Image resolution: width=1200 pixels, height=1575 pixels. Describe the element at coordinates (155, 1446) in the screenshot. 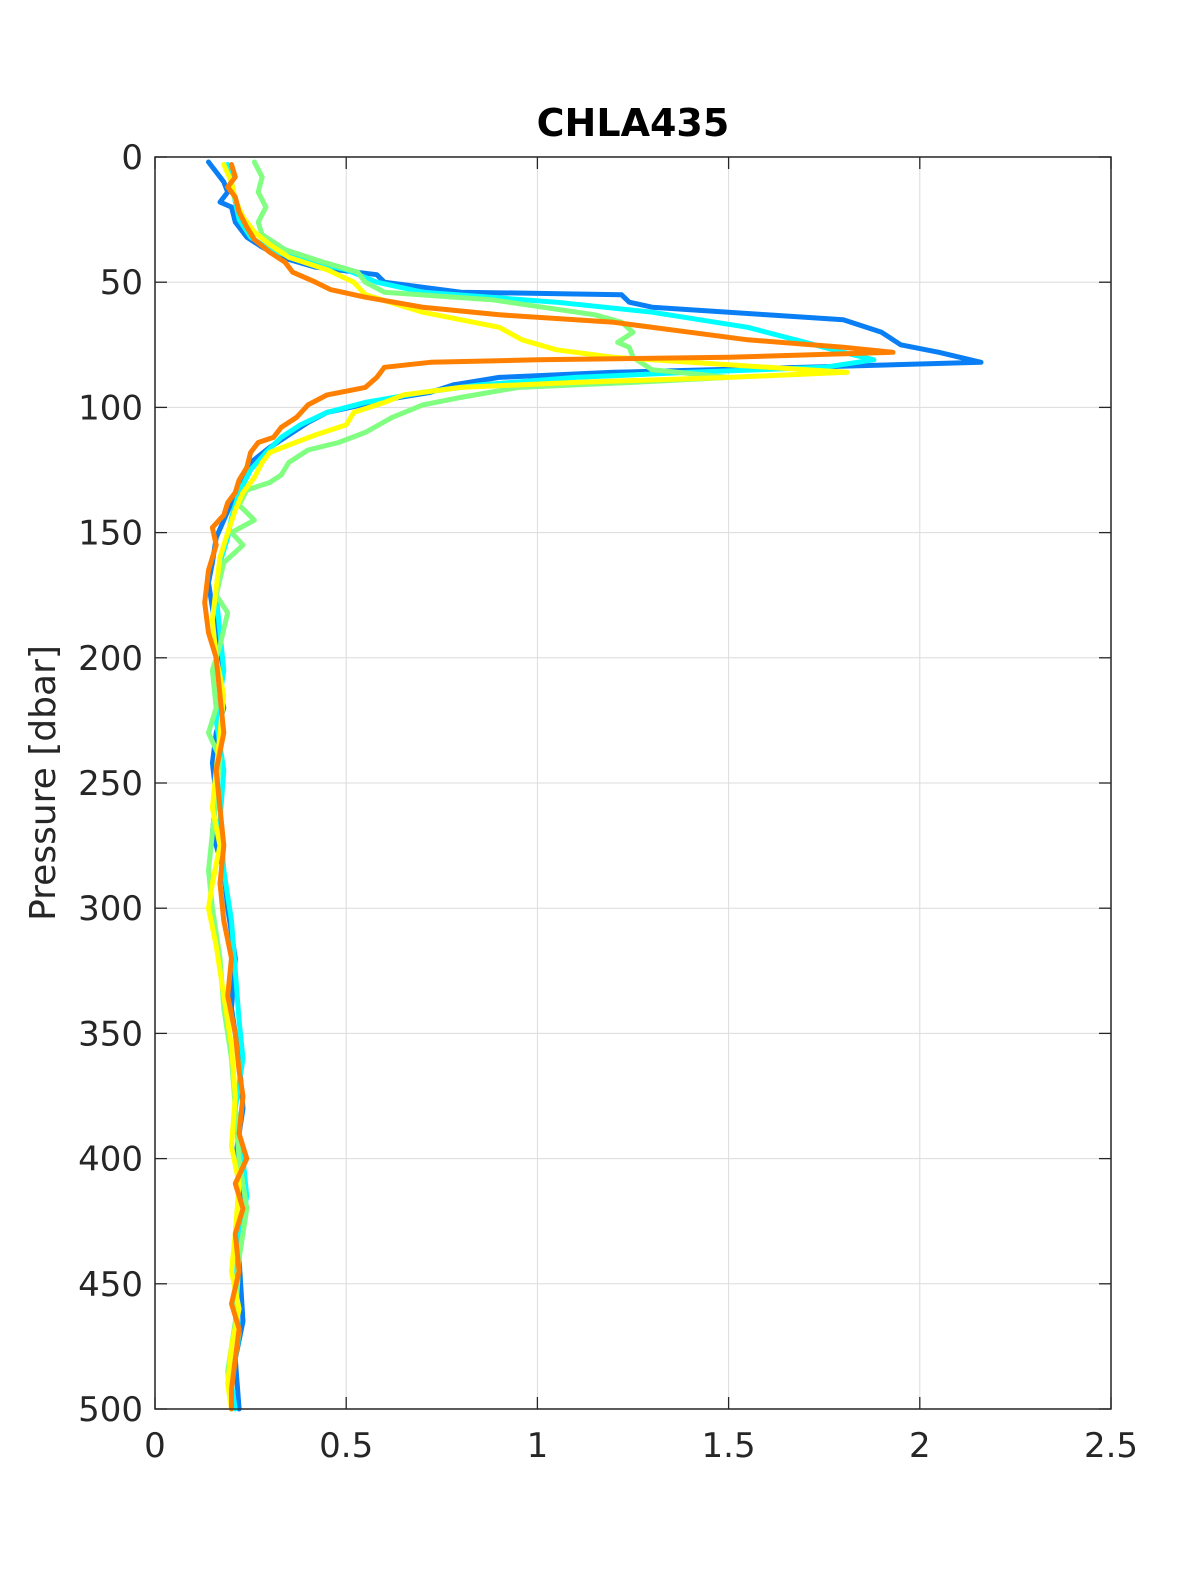

I see `x-tick-label: 0` at that location.